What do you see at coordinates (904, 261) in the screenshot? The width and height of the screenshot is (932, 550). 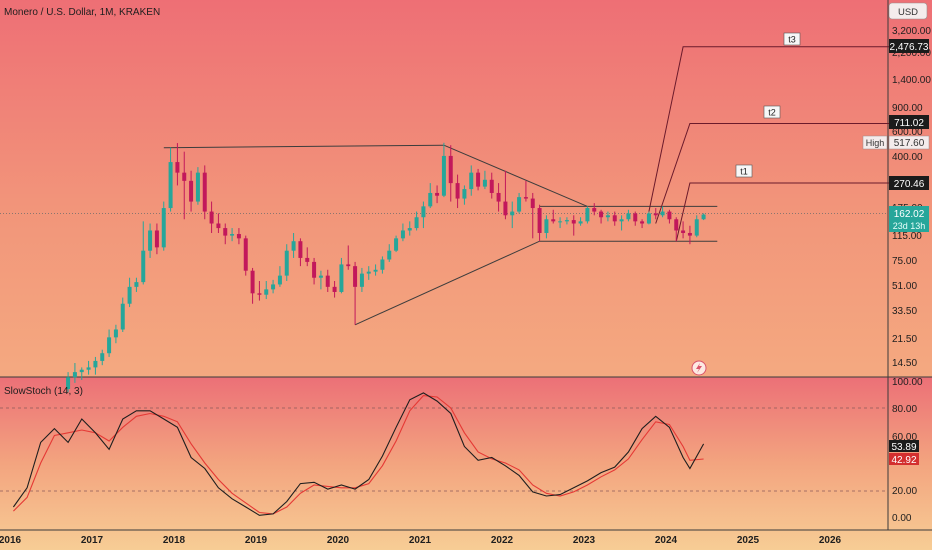 I see `price-tick: 75.00` at bounding box center [904, 261].